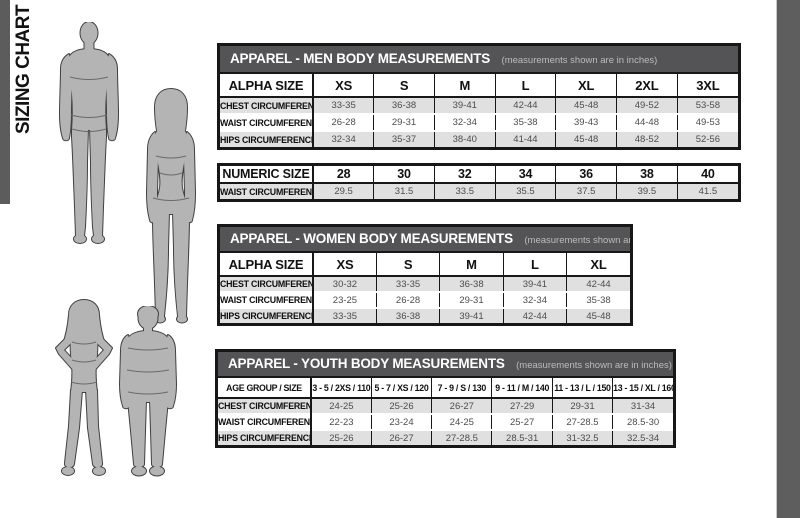 Image resolution: width=800 pixels, height=518 pixels. What do you see at coordinates (89, 133) in the screenshot?
I see `man-silhouette-icon` at bounding box center [89, 133].